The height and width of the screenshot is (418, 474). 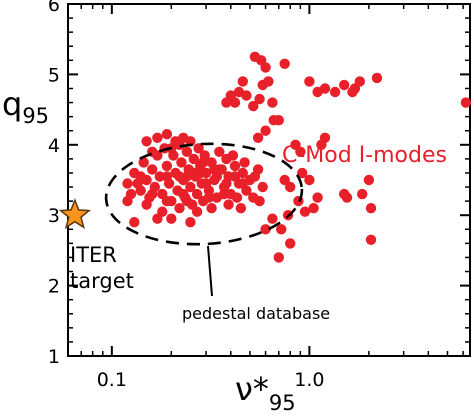 I want to click on y-tick-label: 5, so click(x=54, y=75).